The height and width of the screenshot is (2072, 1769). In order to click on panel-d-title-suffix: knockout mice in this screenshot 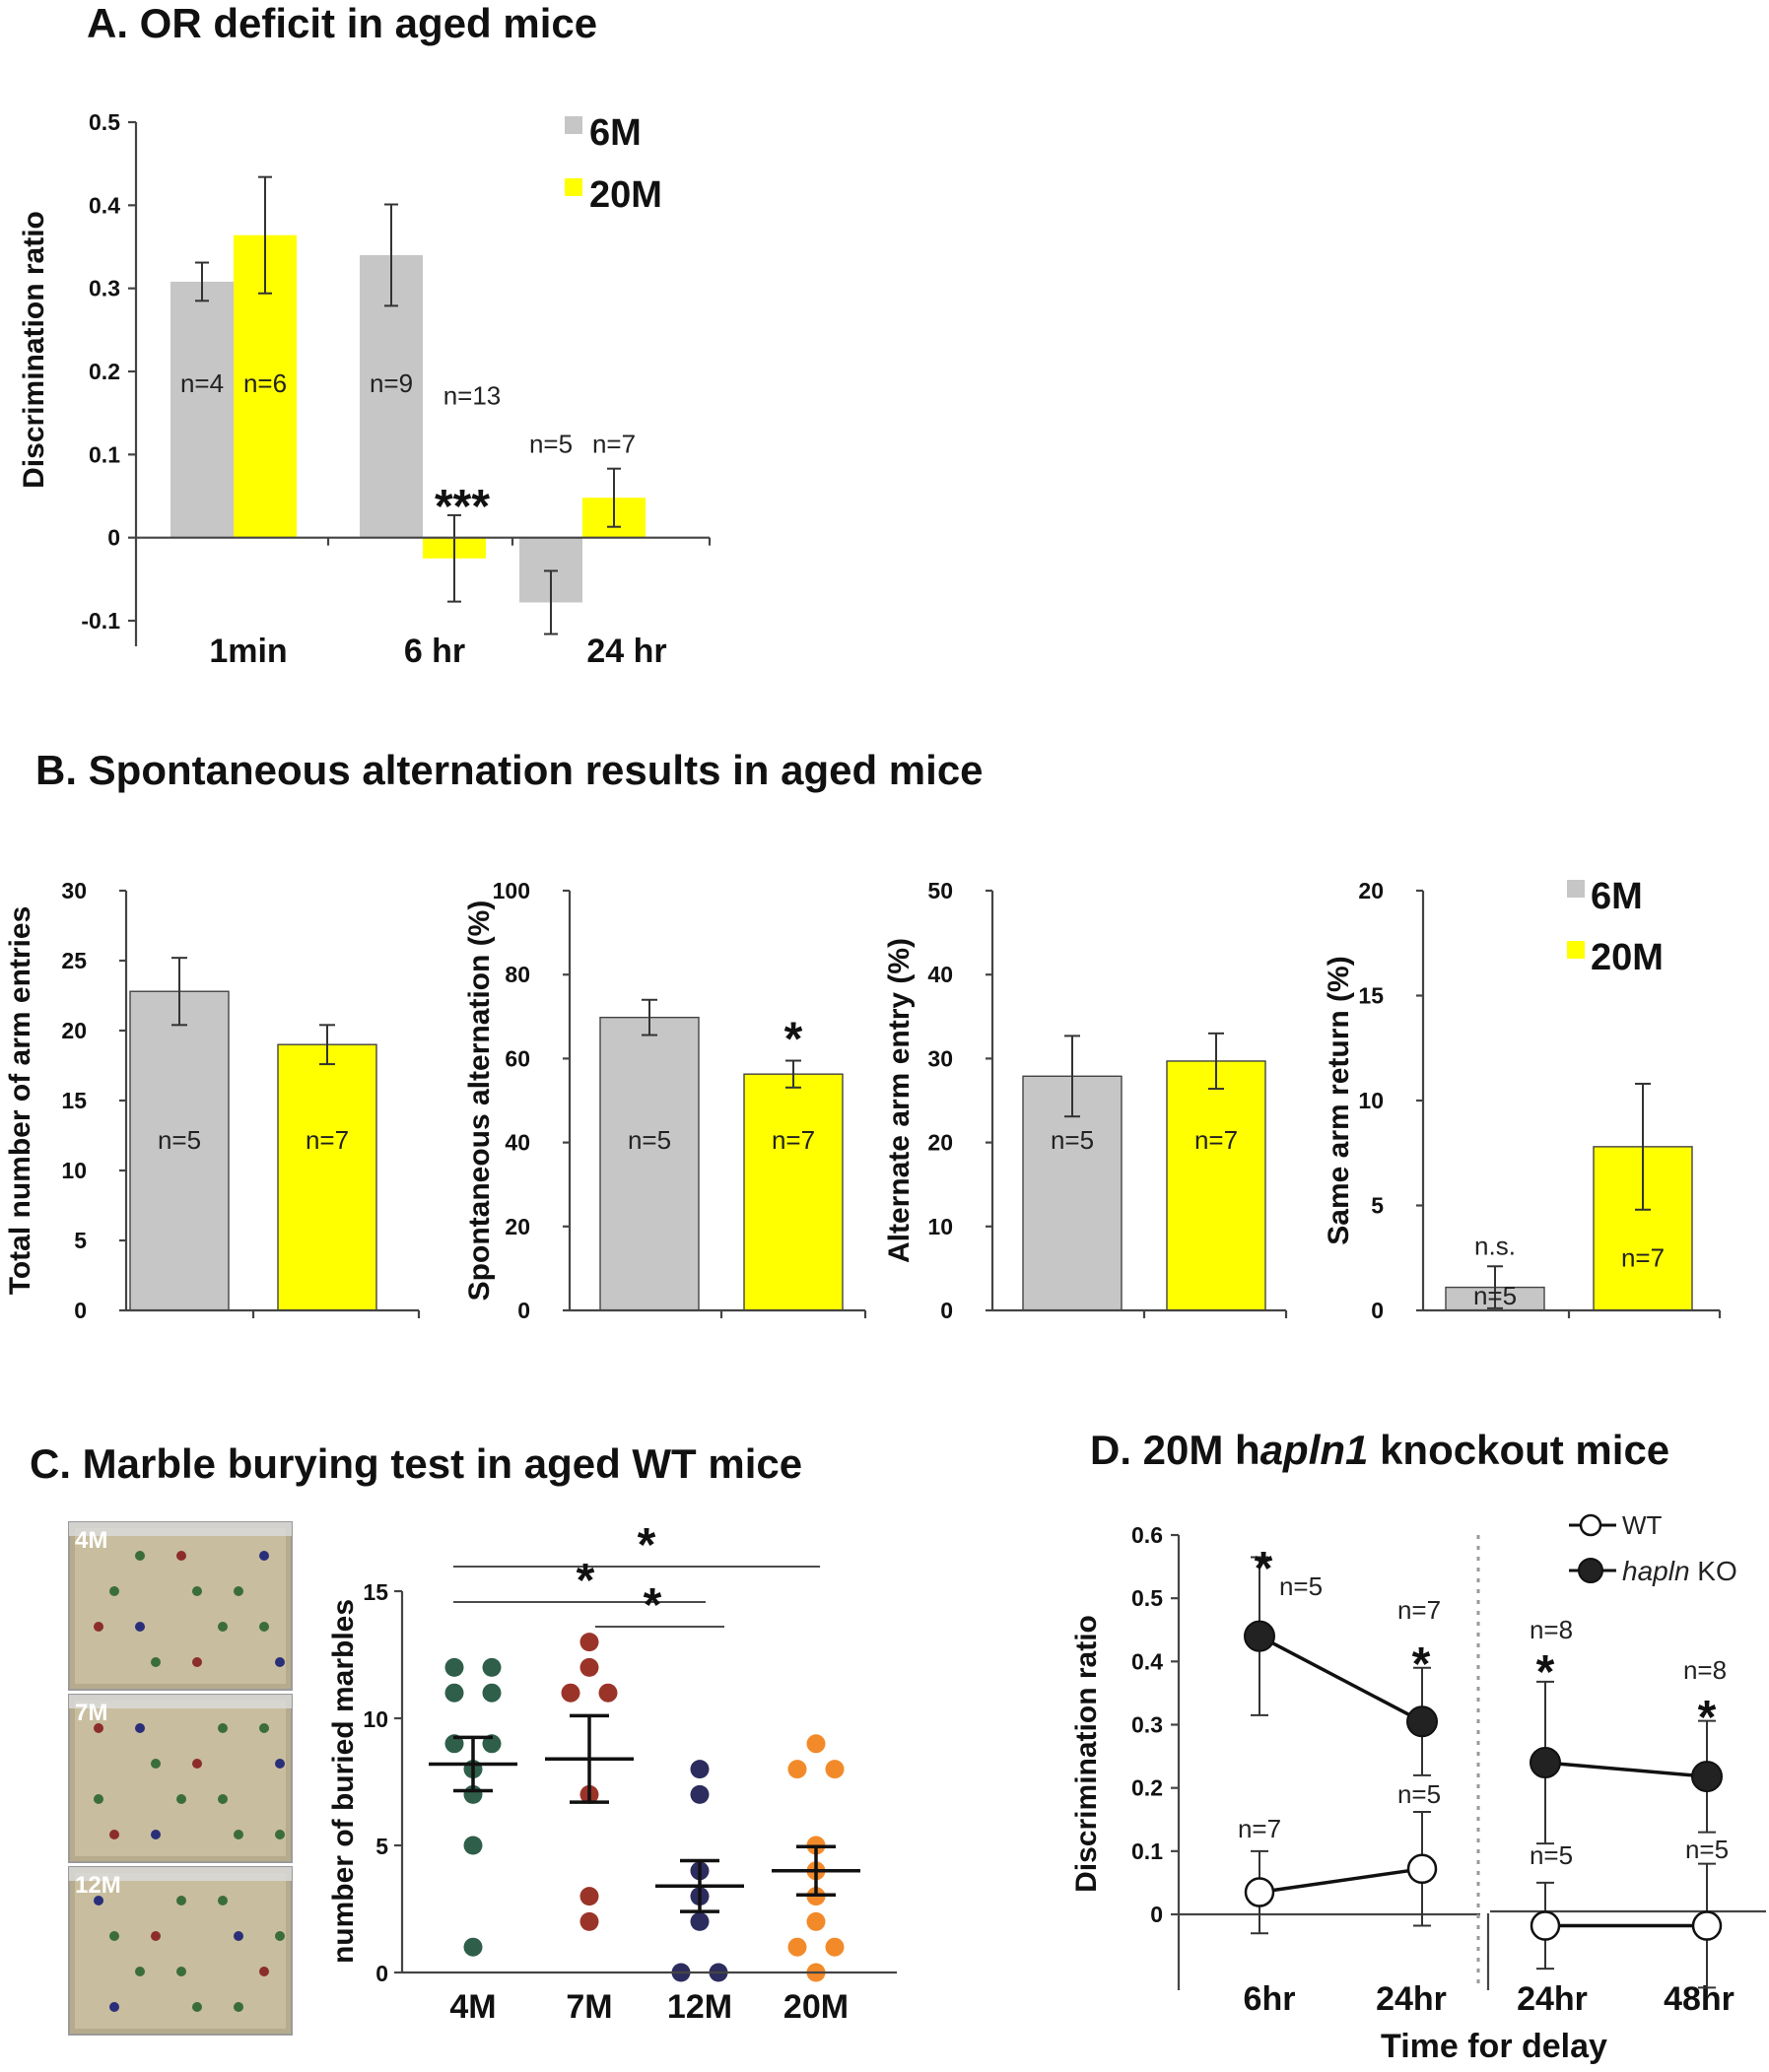, I will do `click(1518, 1450)`.